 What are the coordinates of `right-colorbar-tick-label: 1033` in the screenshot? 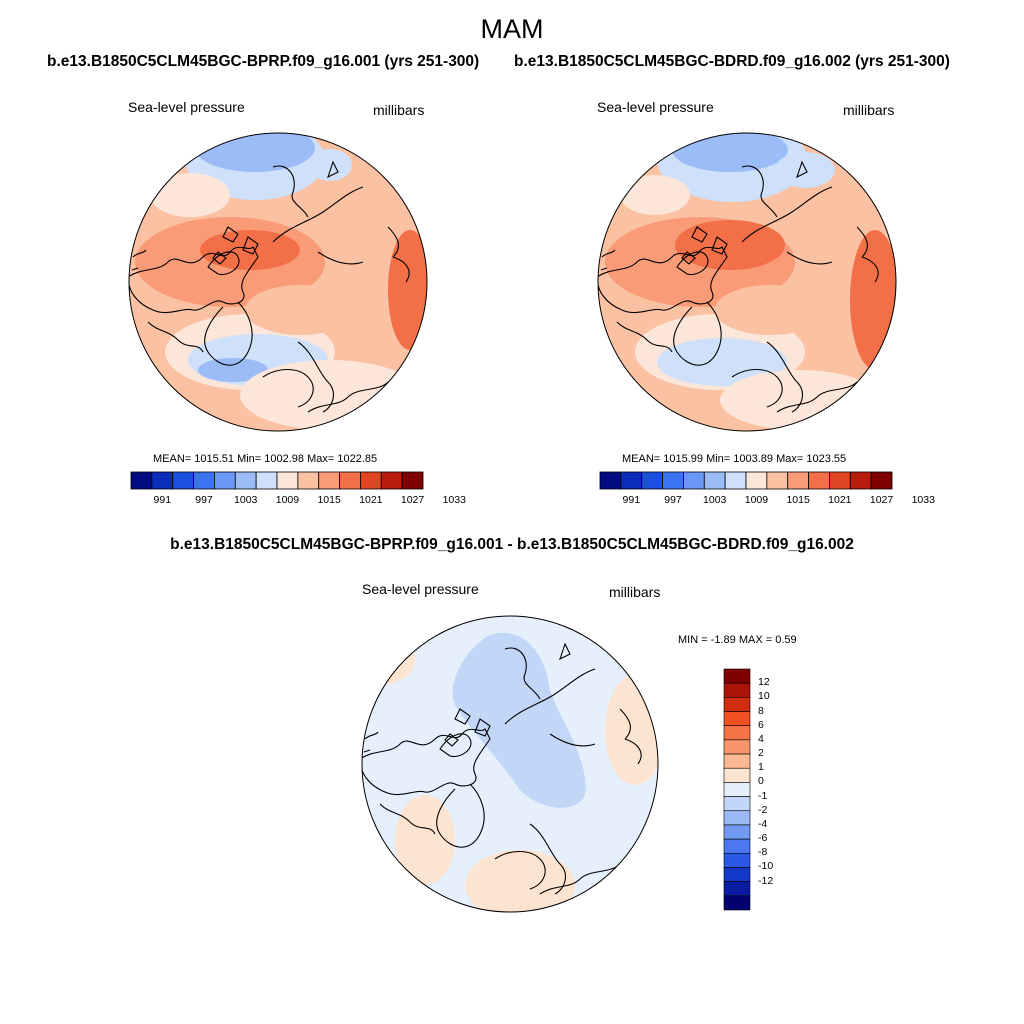 It's located at (923, 500).